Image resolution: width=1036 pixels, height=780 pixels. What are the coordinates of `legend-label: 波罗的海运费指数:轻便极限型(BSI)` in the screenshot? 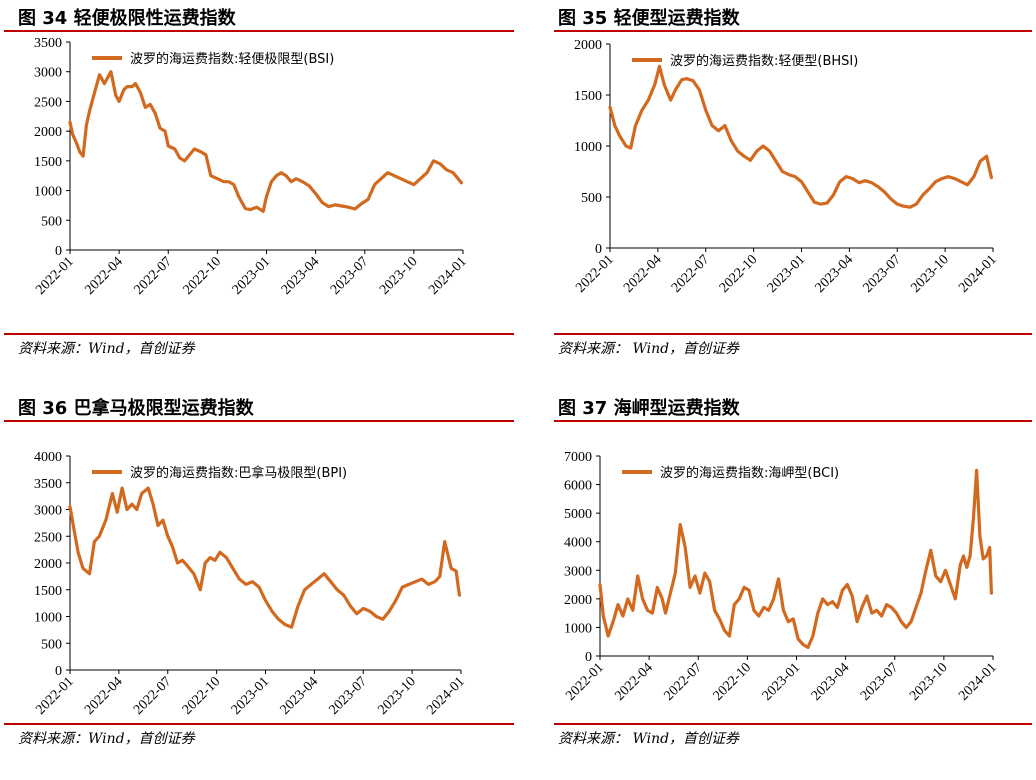 It's located at (232, 59).